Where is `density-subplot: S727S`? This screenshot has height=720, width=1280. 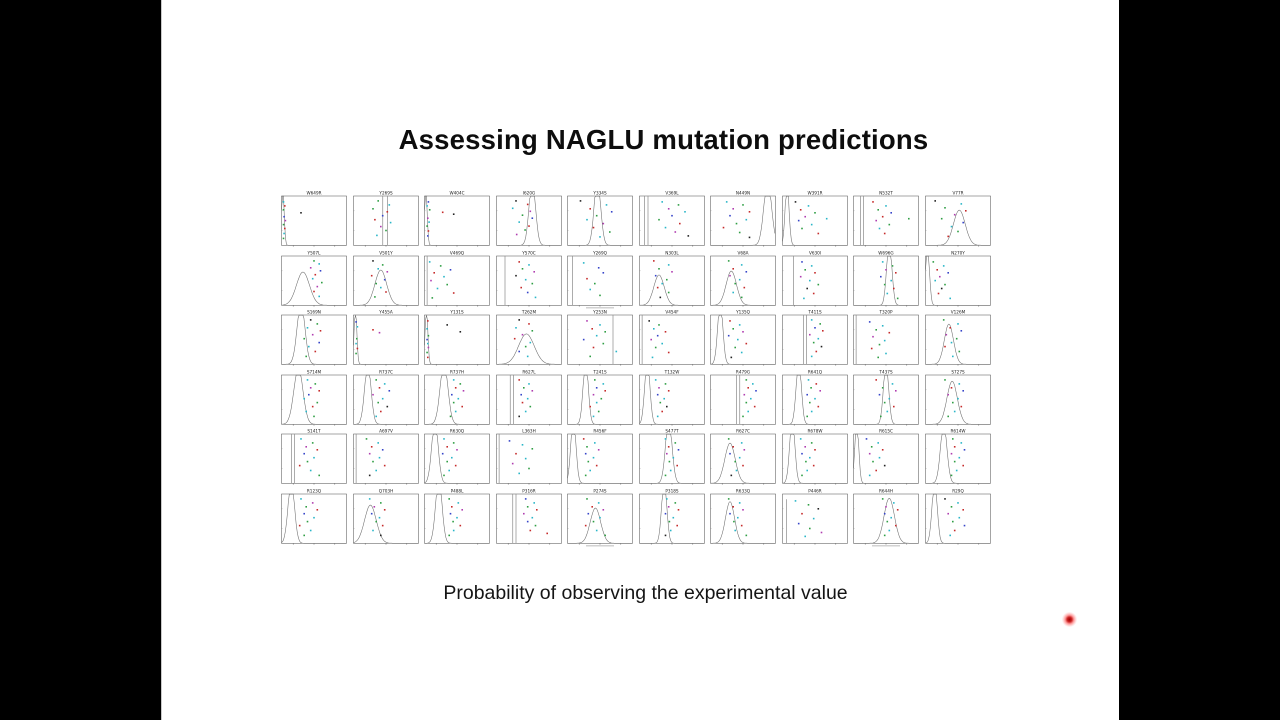
density-subplot: S727S is located at coordinates (957, 397).